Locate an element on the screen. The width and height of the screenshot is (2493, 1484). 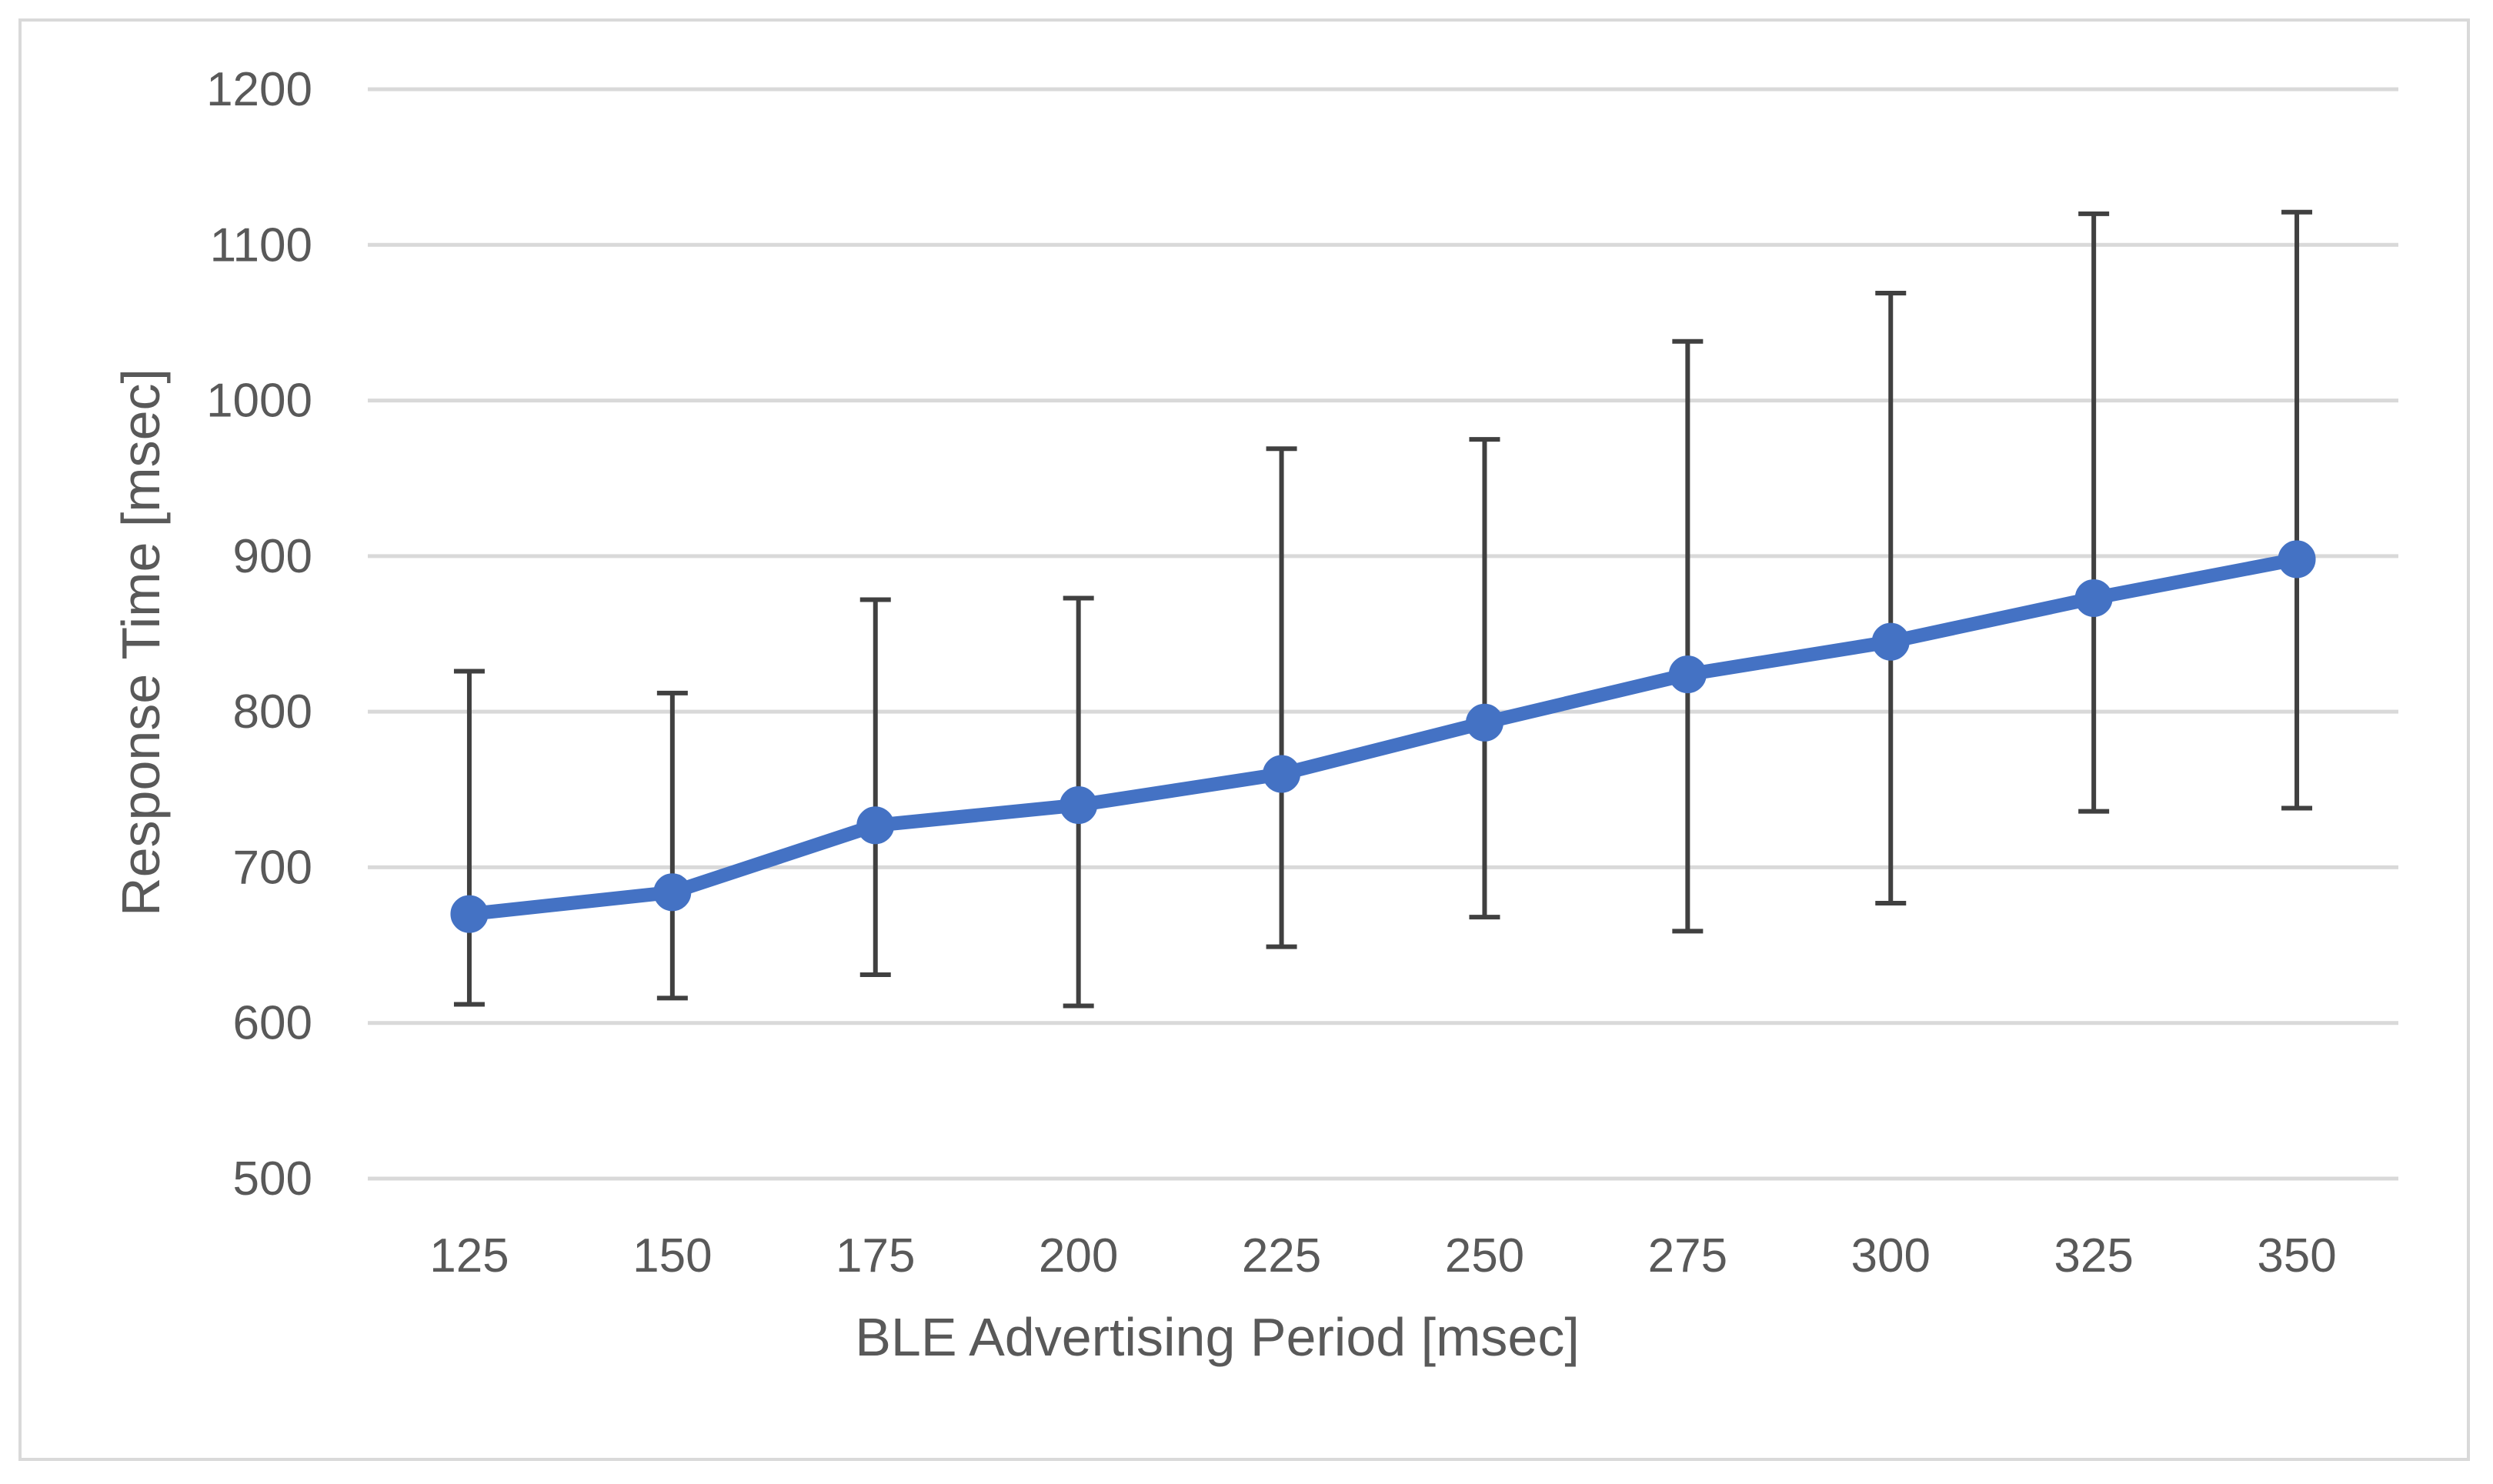
y-tick-label: 600 is located at coordinates (273, 1024).